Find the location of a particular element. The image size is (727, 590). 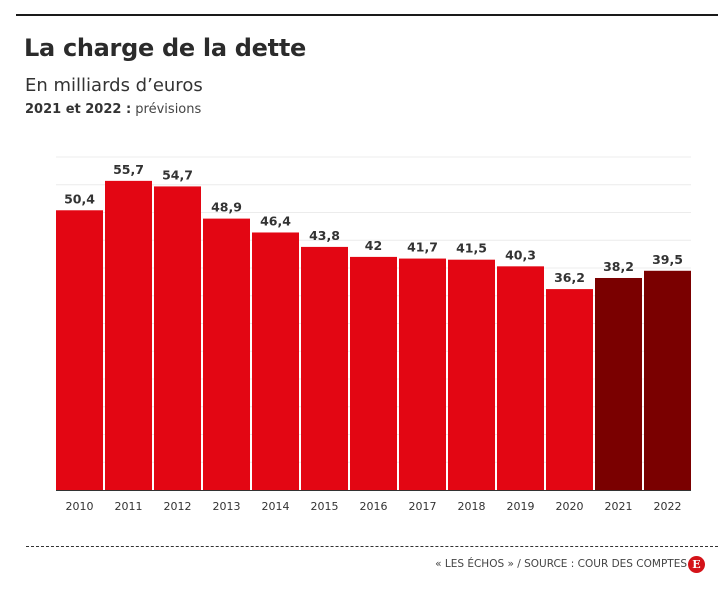

bar-value-label-2017: 41,7 is located at coordinates (422, 247).